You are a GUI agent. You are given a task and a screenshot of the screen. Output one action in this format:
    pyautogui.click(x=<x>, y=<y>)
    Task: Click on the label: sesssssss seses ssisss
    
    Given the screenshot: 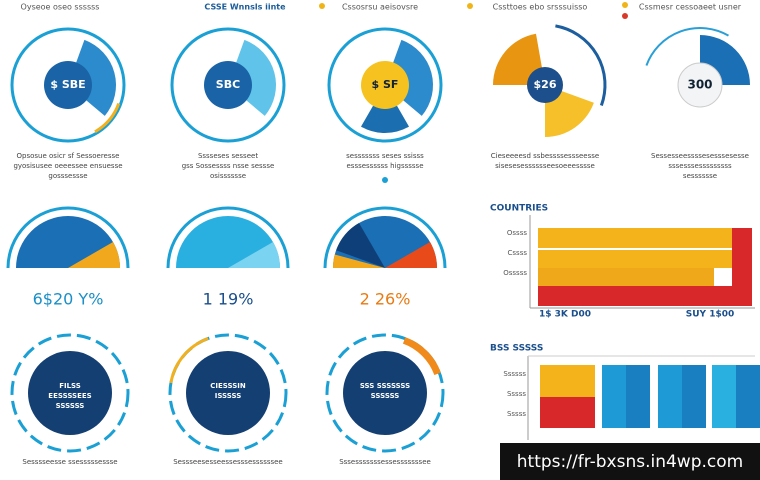 What is the action you would take?
    pyautogui.click(x=385, y=156)
    